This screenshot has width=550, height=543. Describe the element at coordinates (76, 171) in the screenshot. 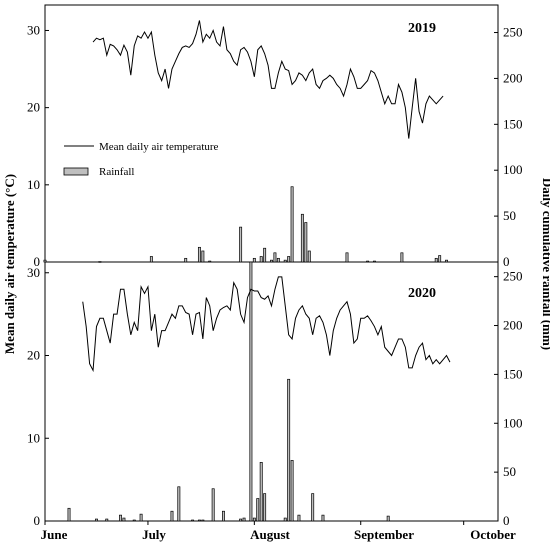

I see `legend-bar-swatch` at that location.